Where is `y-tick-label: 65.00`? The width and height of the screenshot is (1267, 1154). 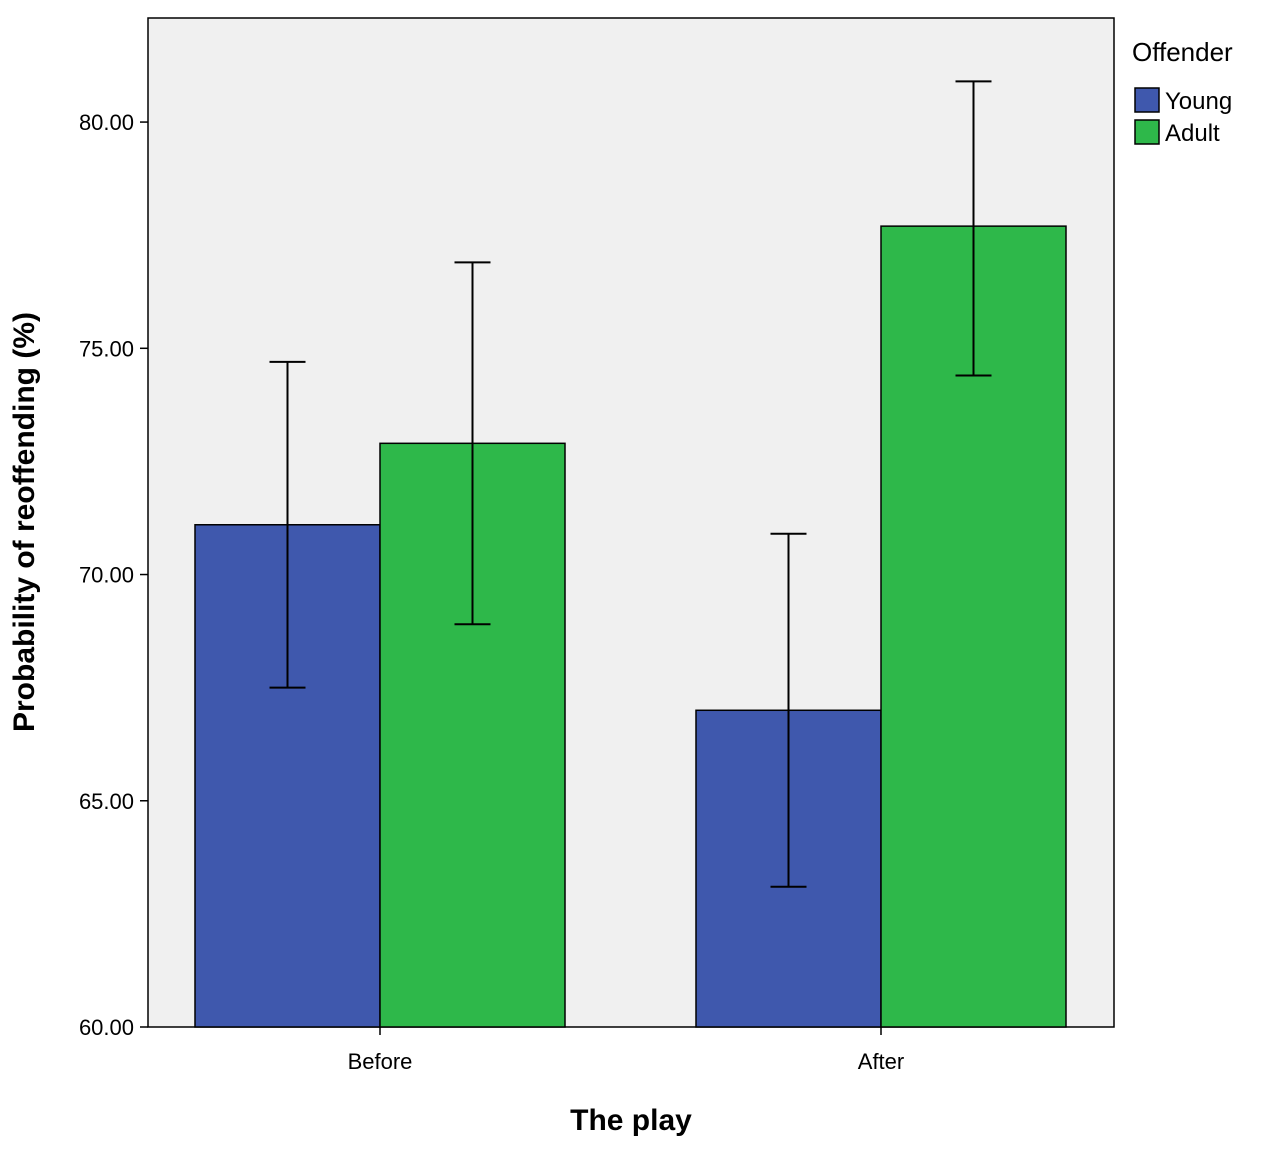
y-tick-label: 65.00 is located at coordinates (106, 801).